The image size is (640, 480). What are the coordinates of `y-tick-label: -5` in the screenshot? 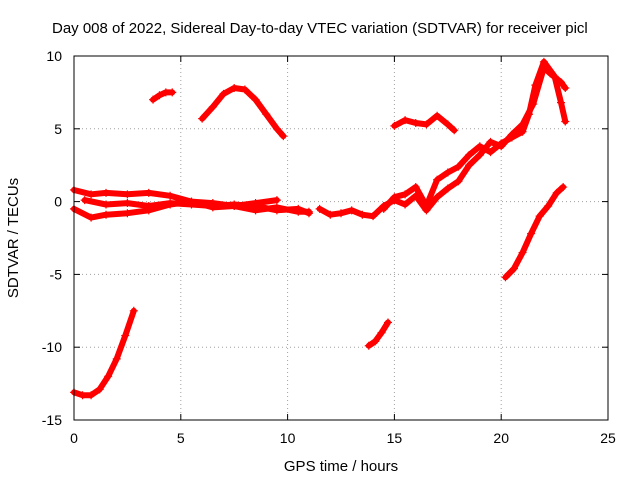 It's located at (56, 274).